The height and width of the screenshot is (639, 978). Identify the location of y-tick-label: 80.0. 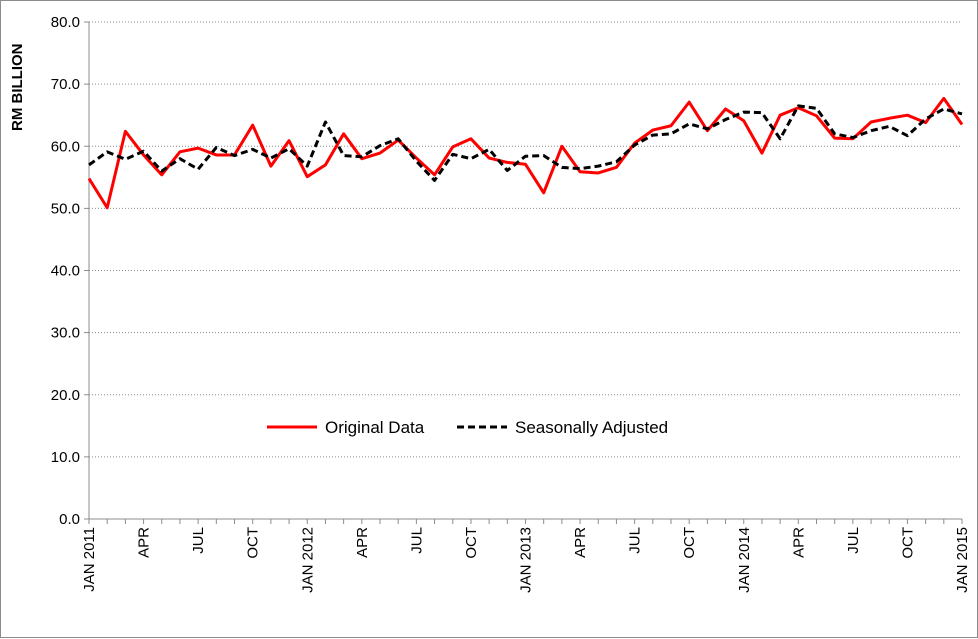
(65, 22).